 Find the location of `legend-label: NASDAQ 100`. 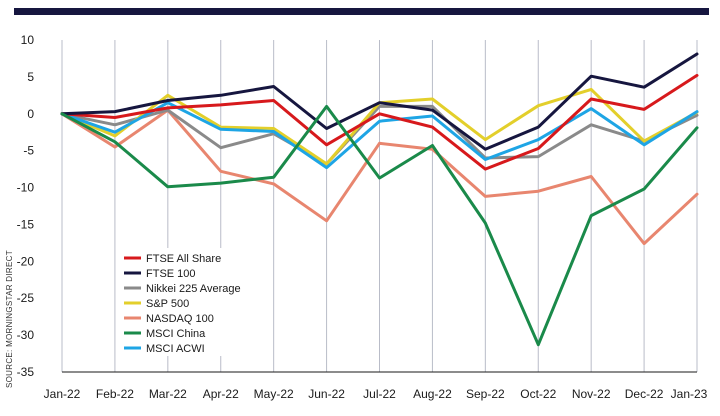

legend-label: NASDAQ 100 is located at coordinates (180, 319).